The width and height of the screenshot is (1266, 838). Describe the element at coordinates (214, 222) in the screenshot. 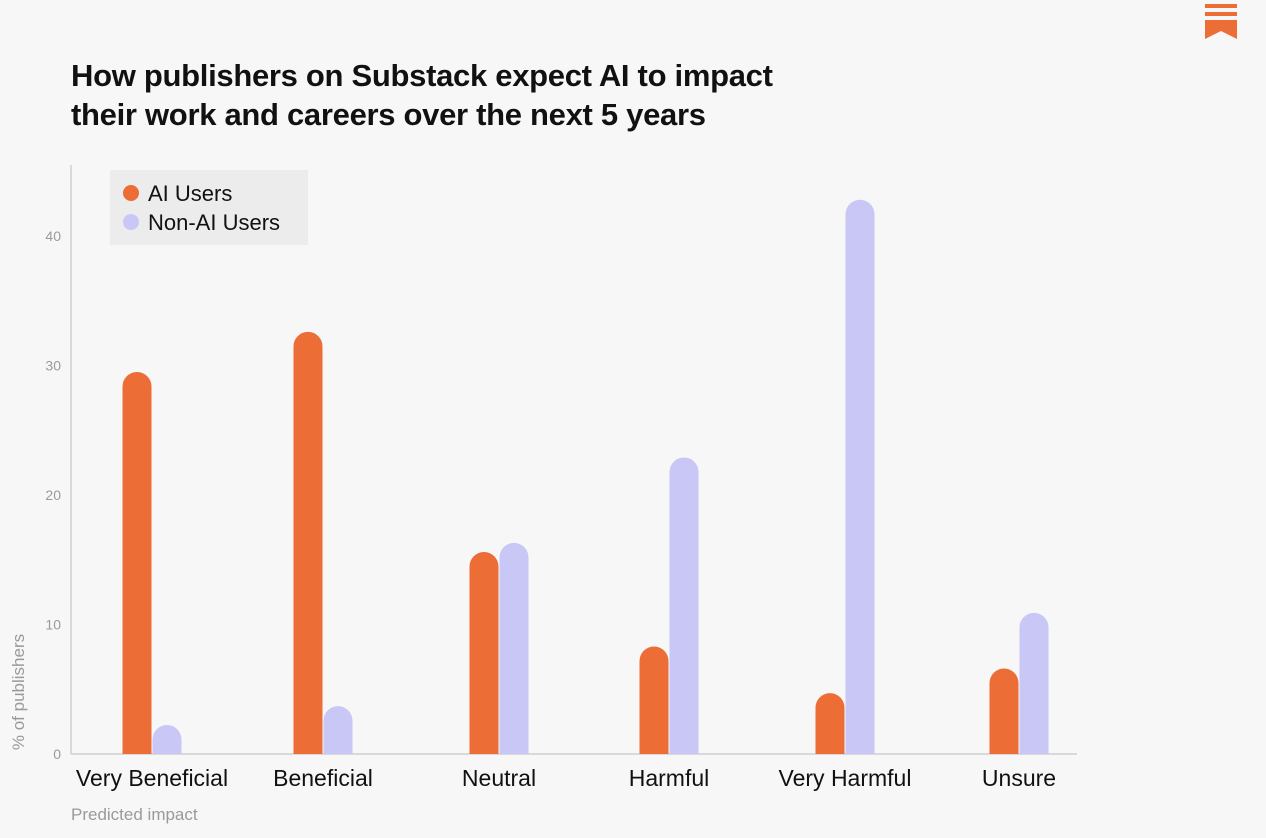

I see `legend-label-non-ai-users: Non-AI Users` at that location.